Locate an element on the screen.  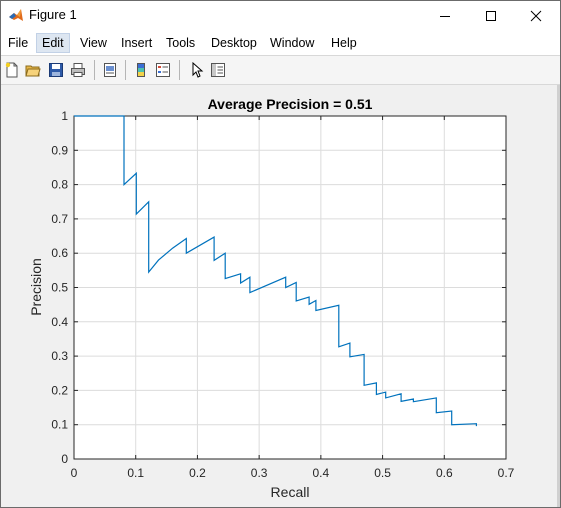
maximize-icon is located at coordinates (491, 16).